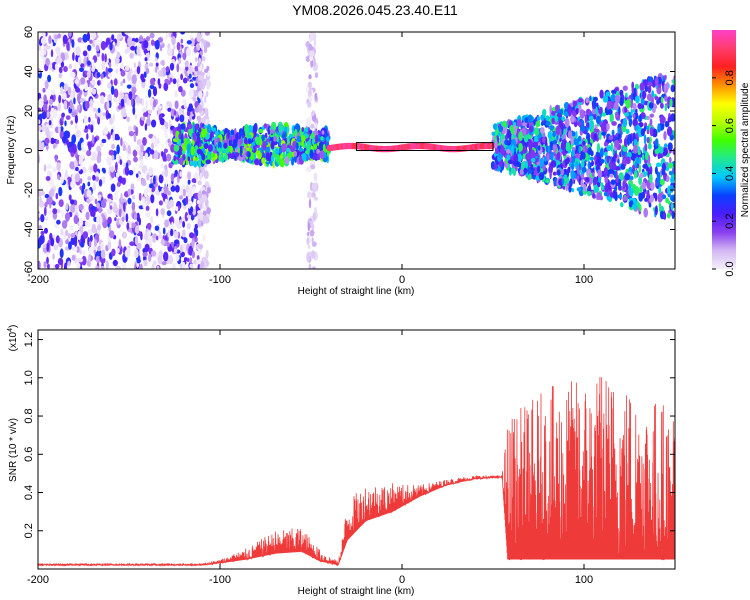  I want to click on spectrogram-x-tick-label: 100, so click(584, 280).